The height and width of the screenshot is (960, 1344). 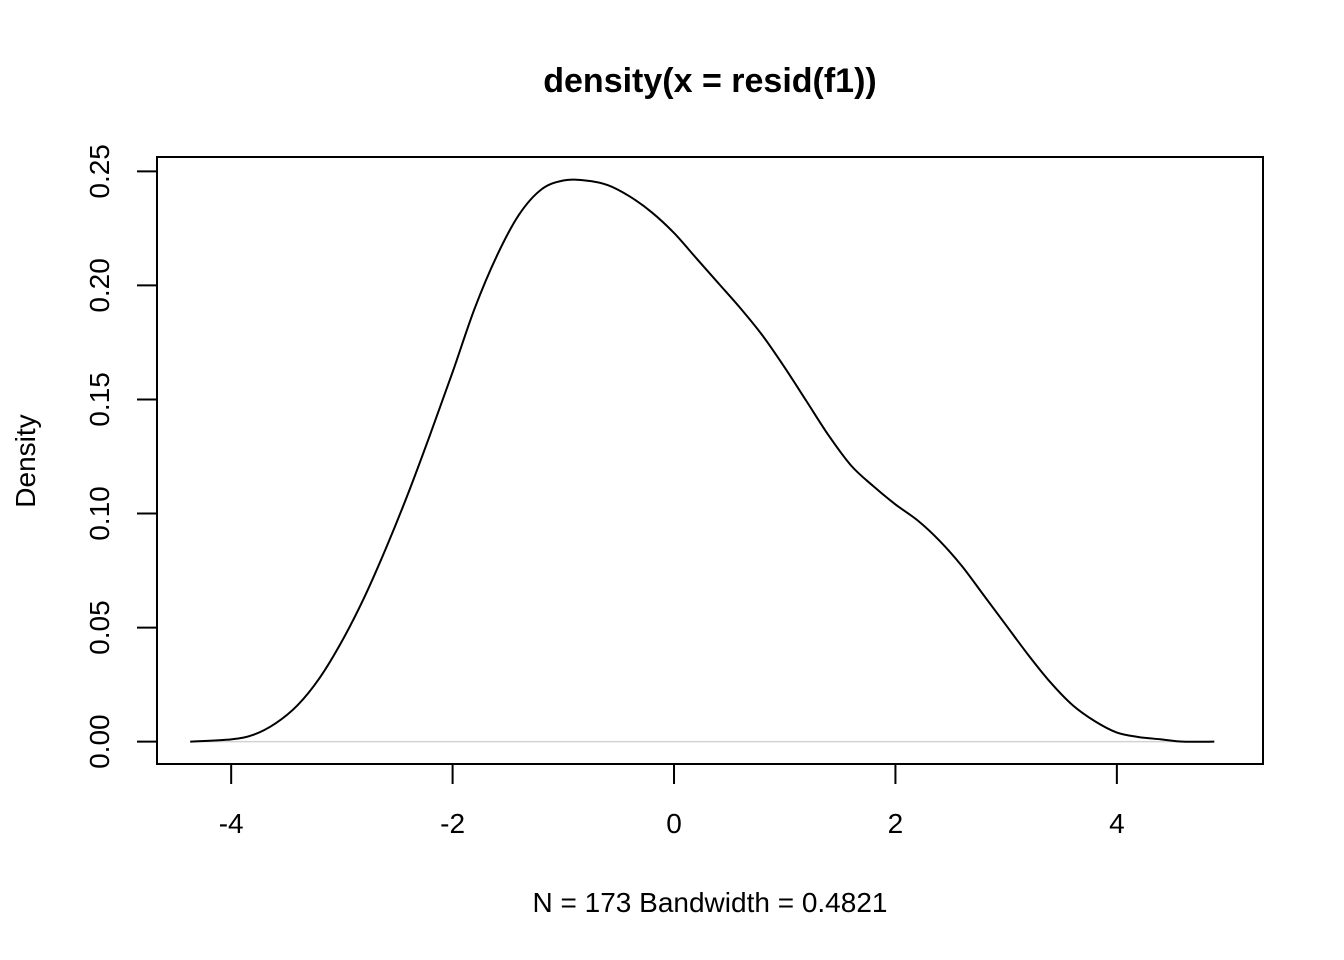 I want to click on y-axis-label: Density, so click(x=25, y=460).